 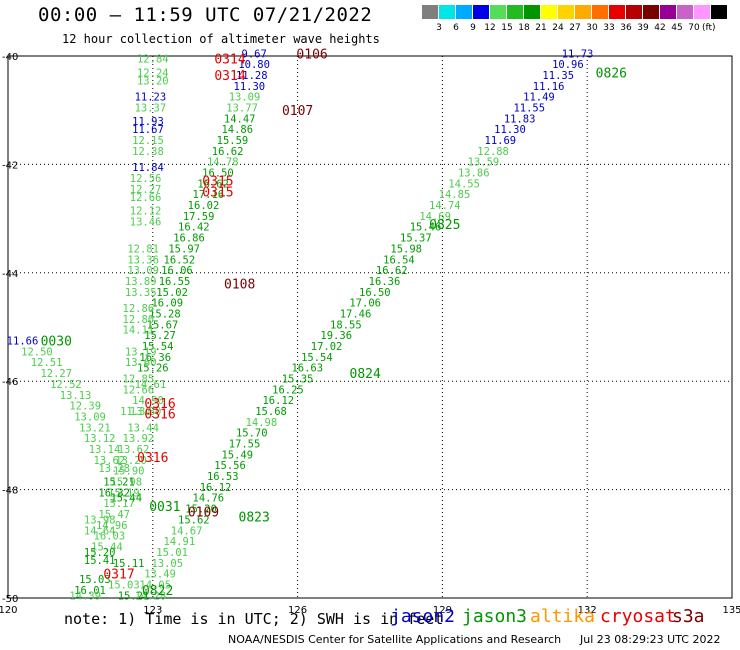 I want to click on pass-time-label: 0109, so click(x=203, y=512).